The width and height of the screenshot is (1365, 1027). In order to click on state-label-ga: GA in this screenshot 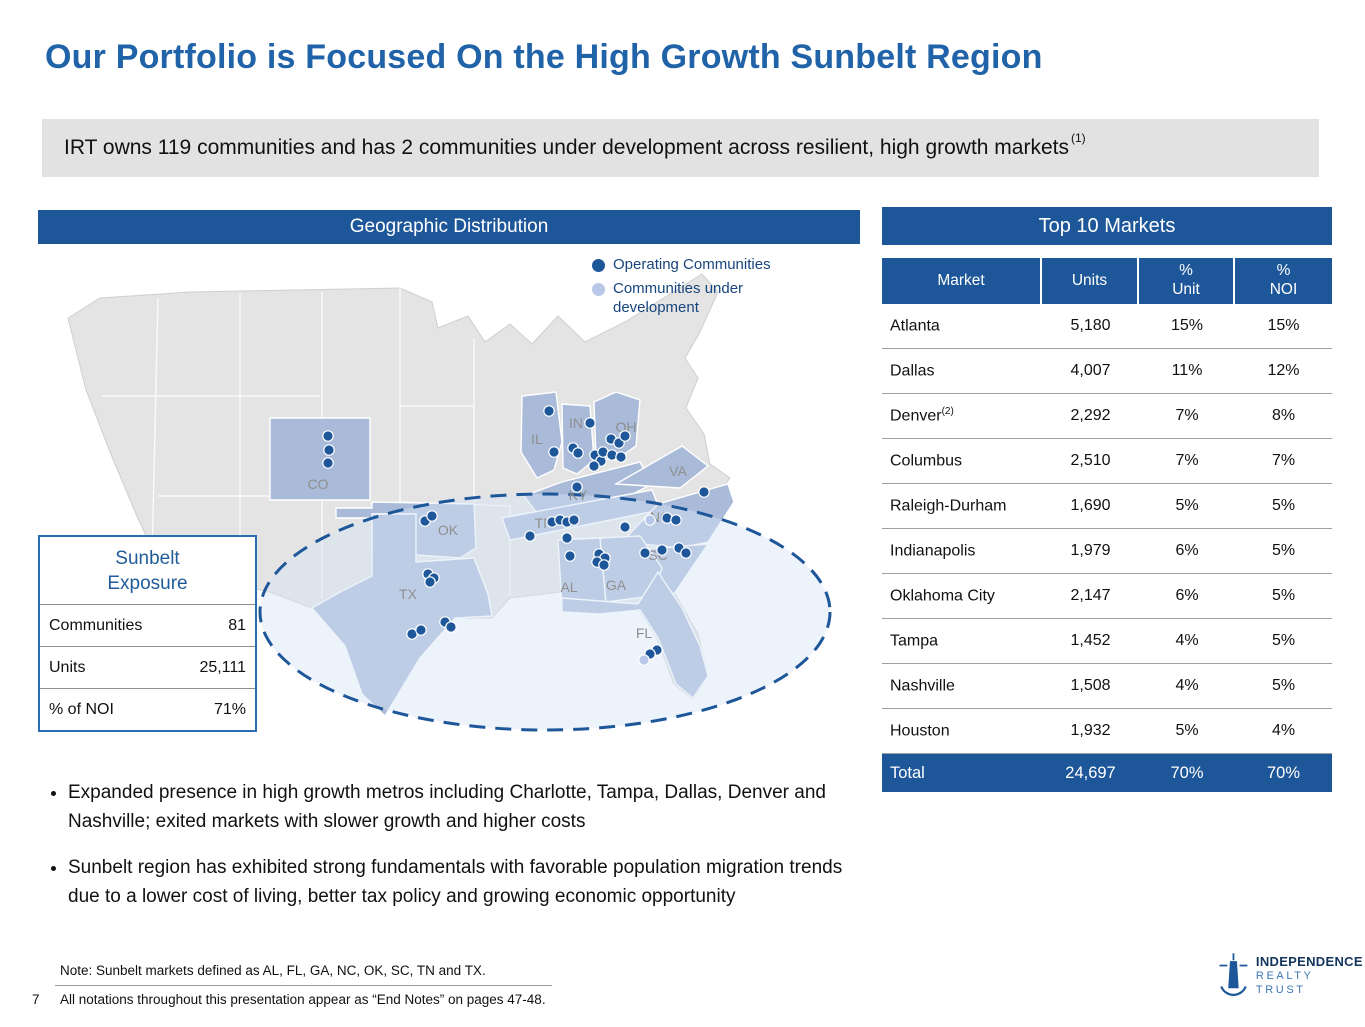, I will do `click(616, 585)`.